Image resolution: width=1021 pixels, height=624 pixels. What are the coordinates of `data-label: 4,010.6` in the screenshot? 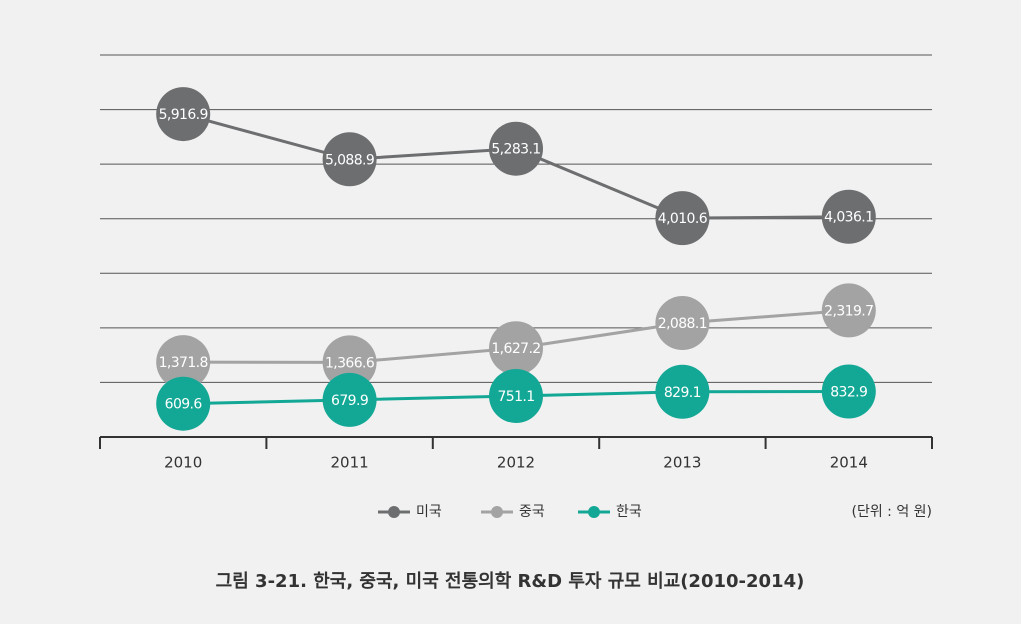 It's located at (683, 219).